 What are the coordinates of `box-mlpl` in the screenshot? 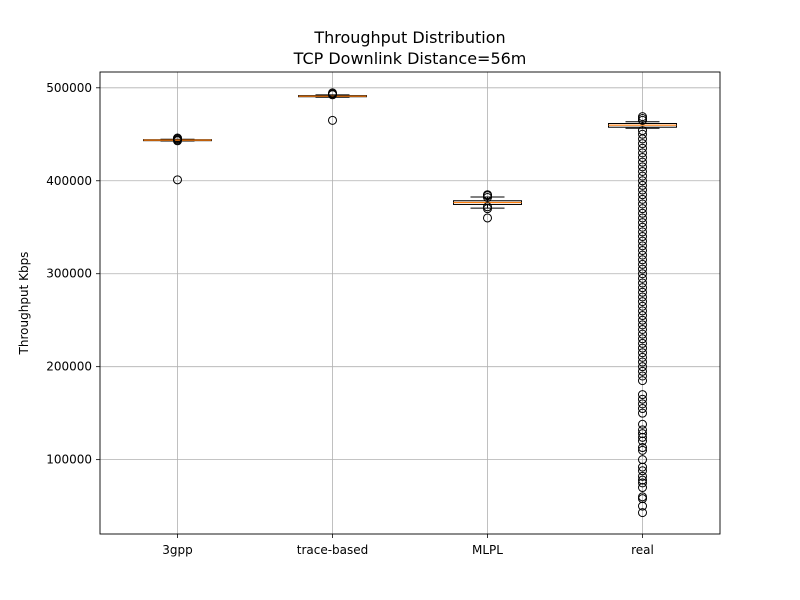 It's located at (487, 206).